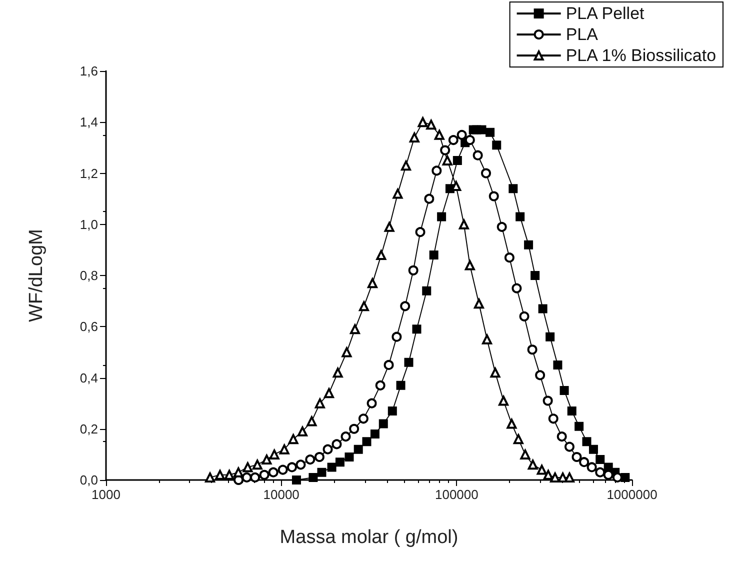 This screenshot has width=735, height=562. What do you see at coordinates (106, 494) in the screenshot?
I see `x-tick-label: 1000` at bounding box center [106, 494].